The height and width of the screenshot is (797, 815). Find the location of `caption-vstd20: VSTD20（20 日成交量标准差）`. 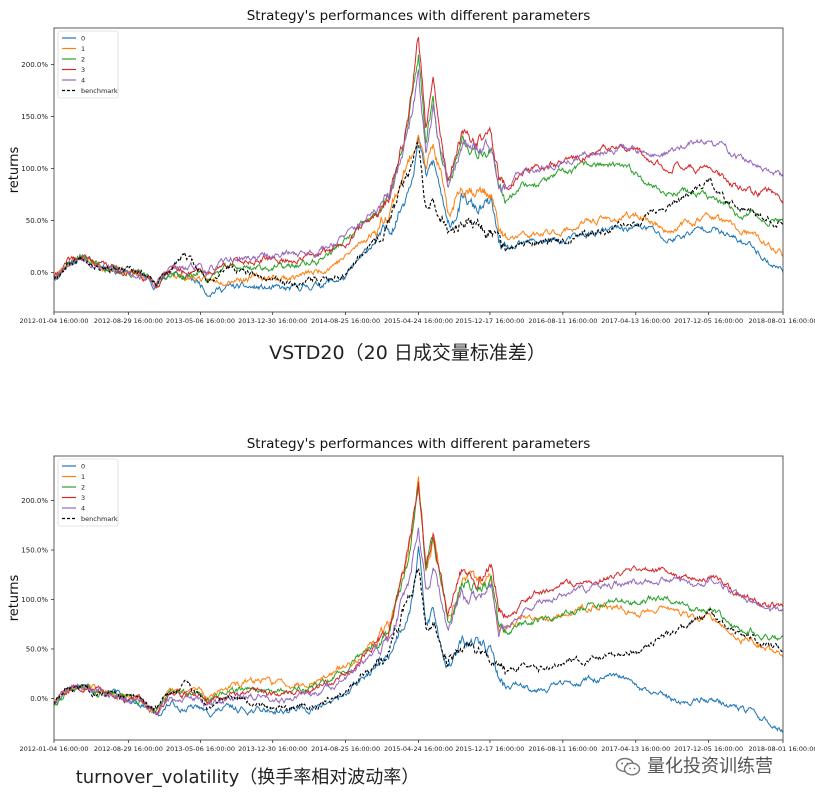

caption-vstd20: VSTD20（20 日成交量标准差） is located at coordinates (407, 353).